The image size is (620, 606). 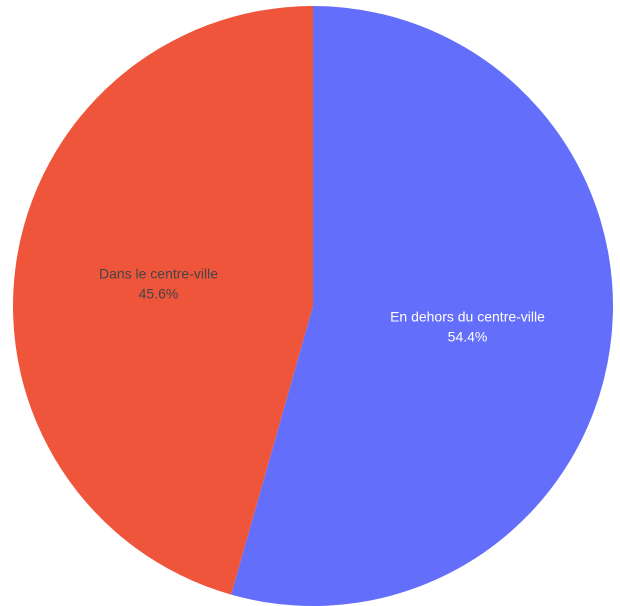 I want to click on slice-percent-label: 45.6%, so click(x=159, y=294).